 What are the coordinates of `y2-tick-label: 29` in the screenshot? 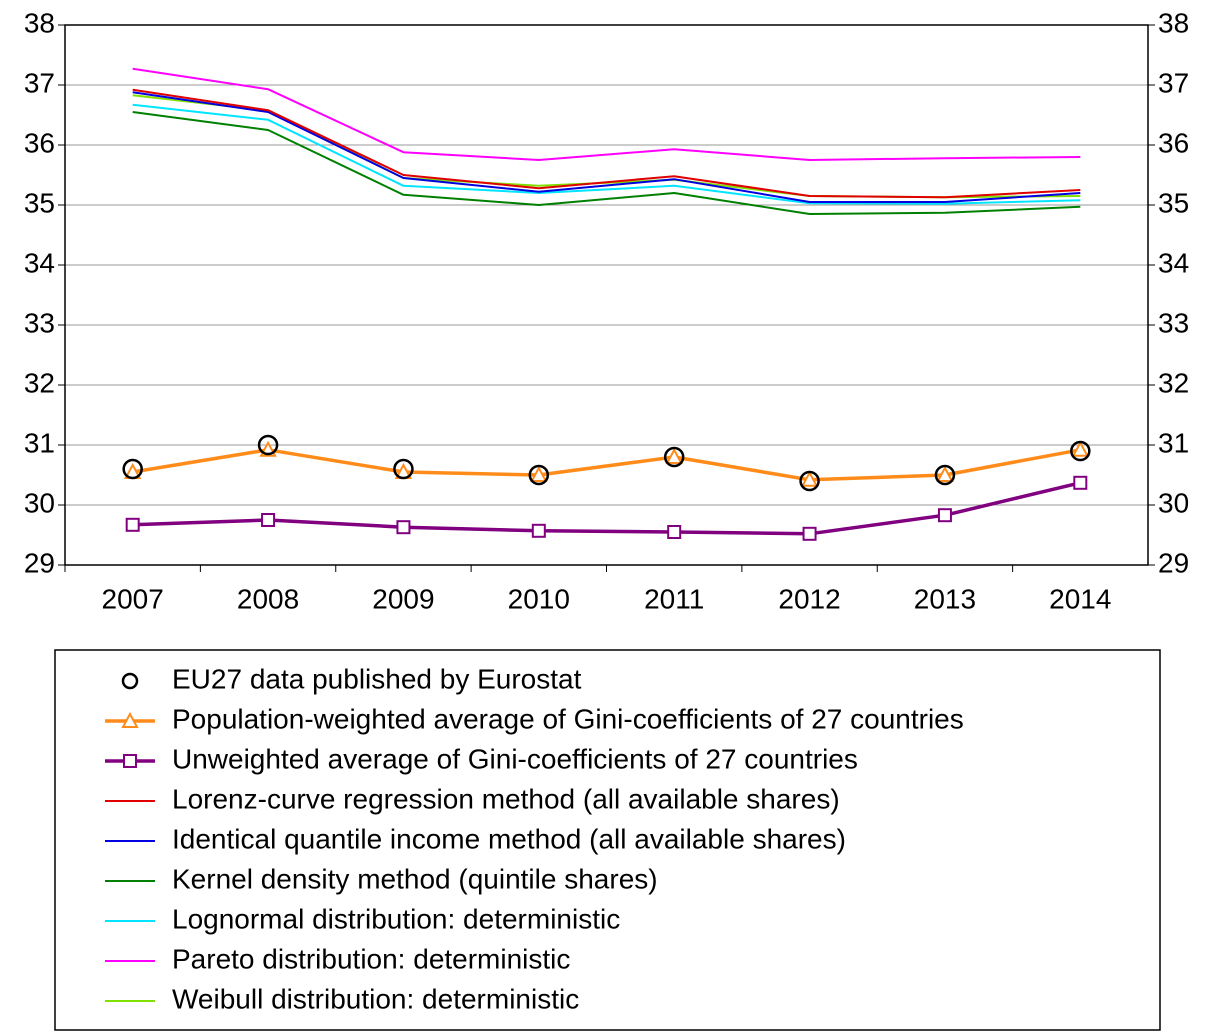 It's located at (1173, 562).